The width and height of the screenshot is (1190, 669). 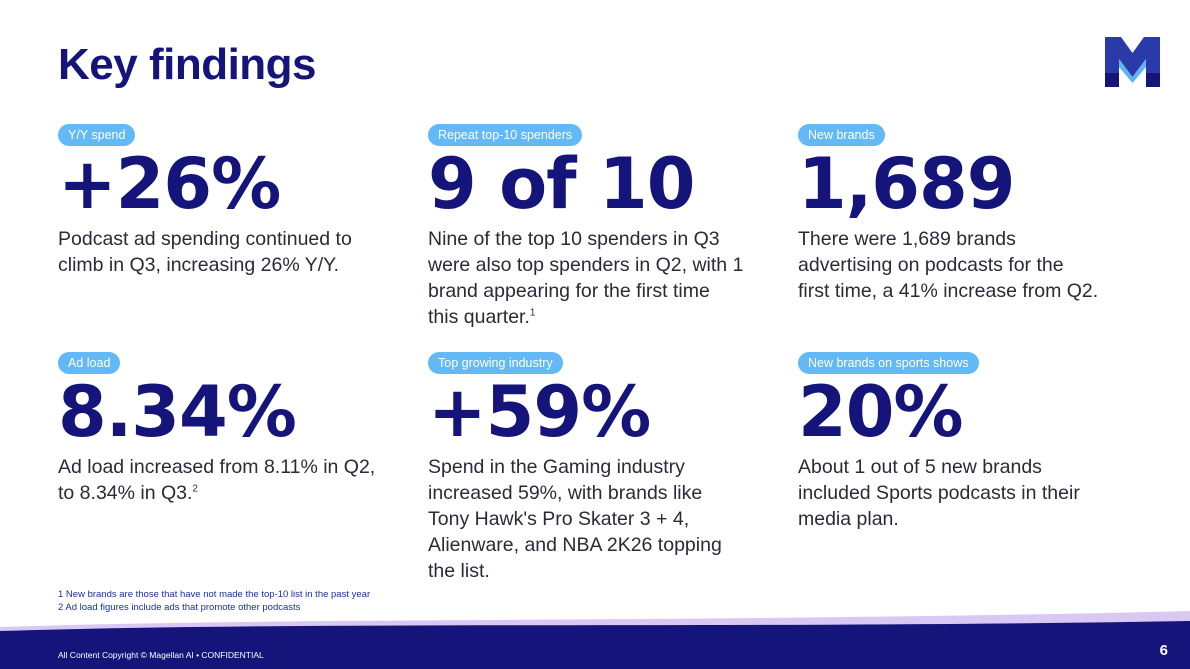 I want to click on description-line: the list., so click(x=459, y=571).